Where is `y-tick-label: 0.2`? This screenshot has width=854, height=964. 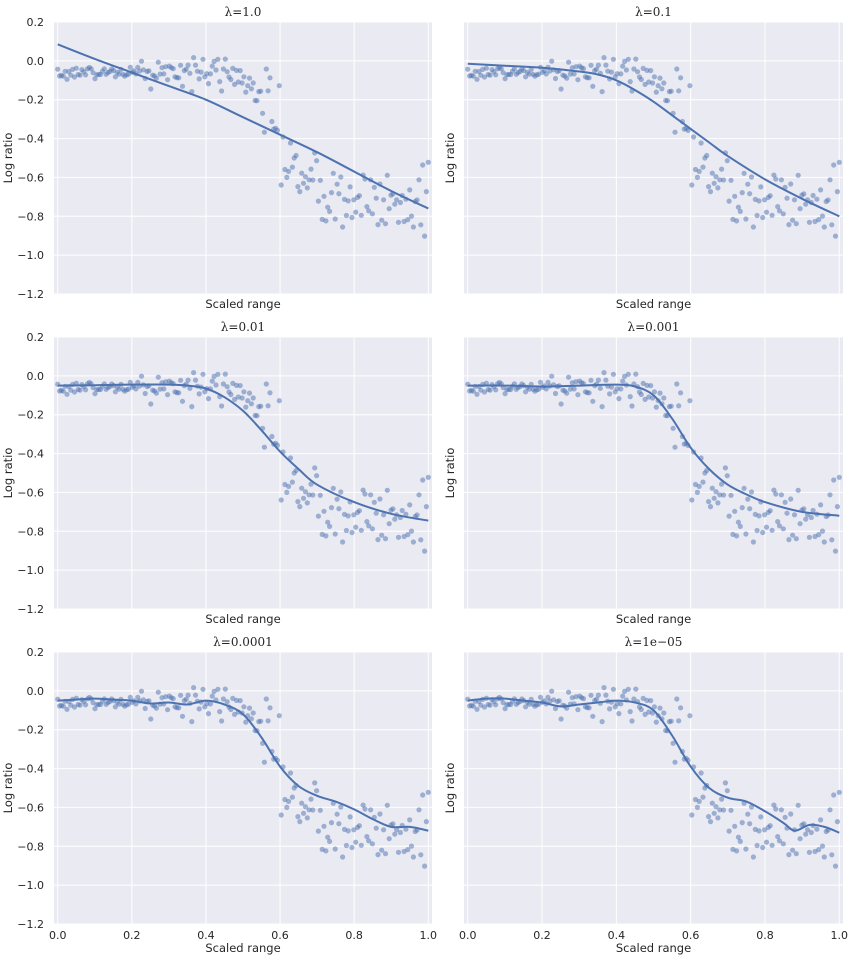 y-tick-label: 0.2 is located at coordinates (36, 22).